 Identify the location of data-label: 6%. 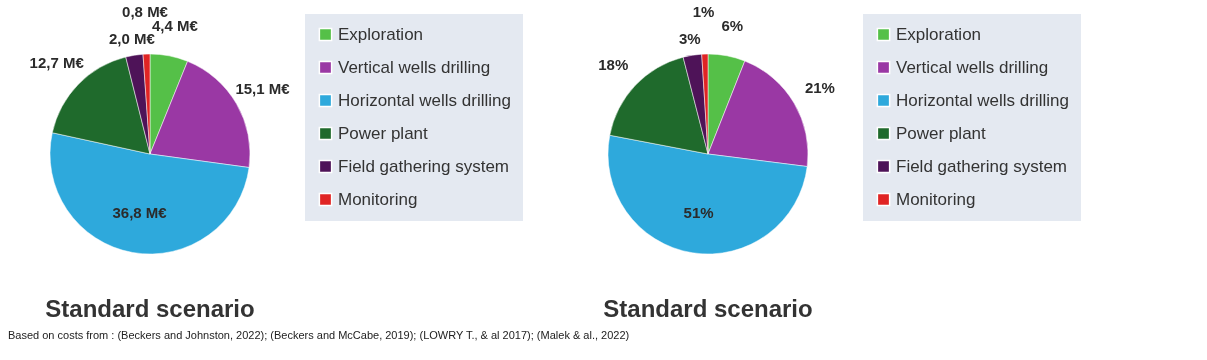
(732, 26).